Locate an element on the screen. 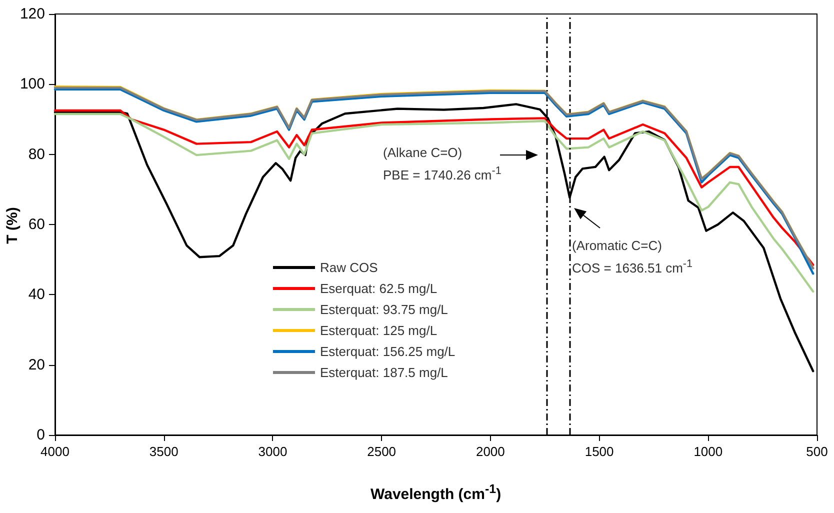 This screenshot has width=834, height=513. legend-label: Eserquat: 62.5 mg/L is located at coordinates (379, 288).